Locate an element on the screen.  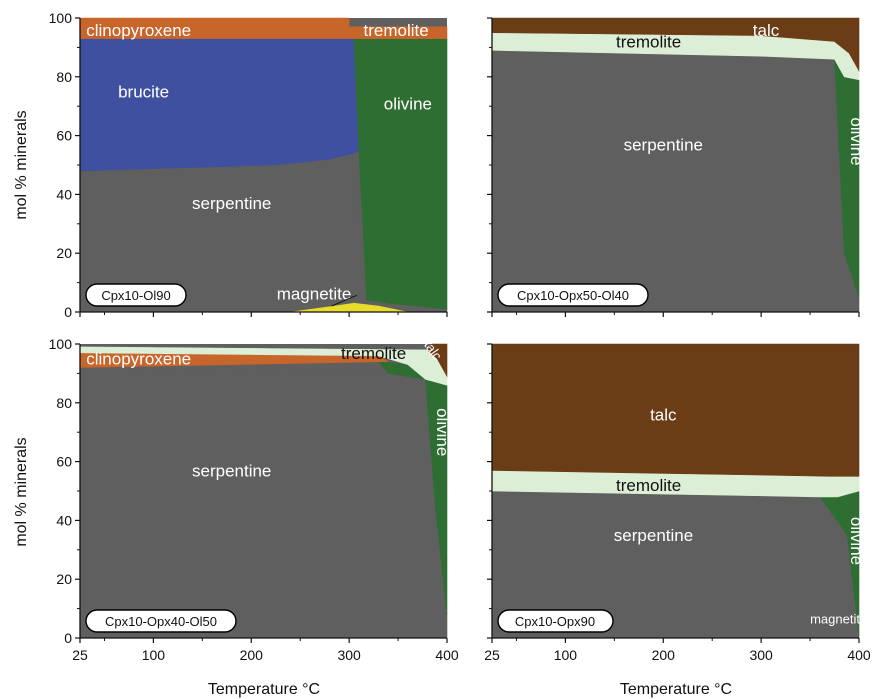
panel-2-badge-box is located at coordinates (573, 295).